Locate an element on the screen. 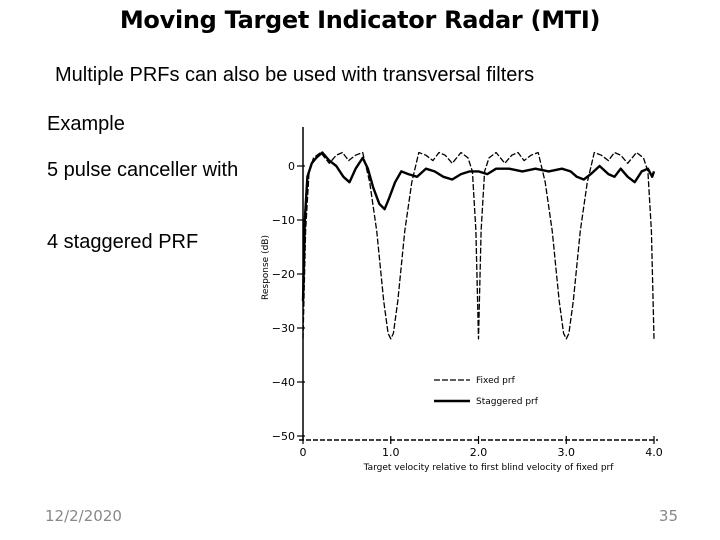 This screenshot has width=720, height=540. bullet-canceller: 5 pulse canceller with is located at coordinates (143, 170).